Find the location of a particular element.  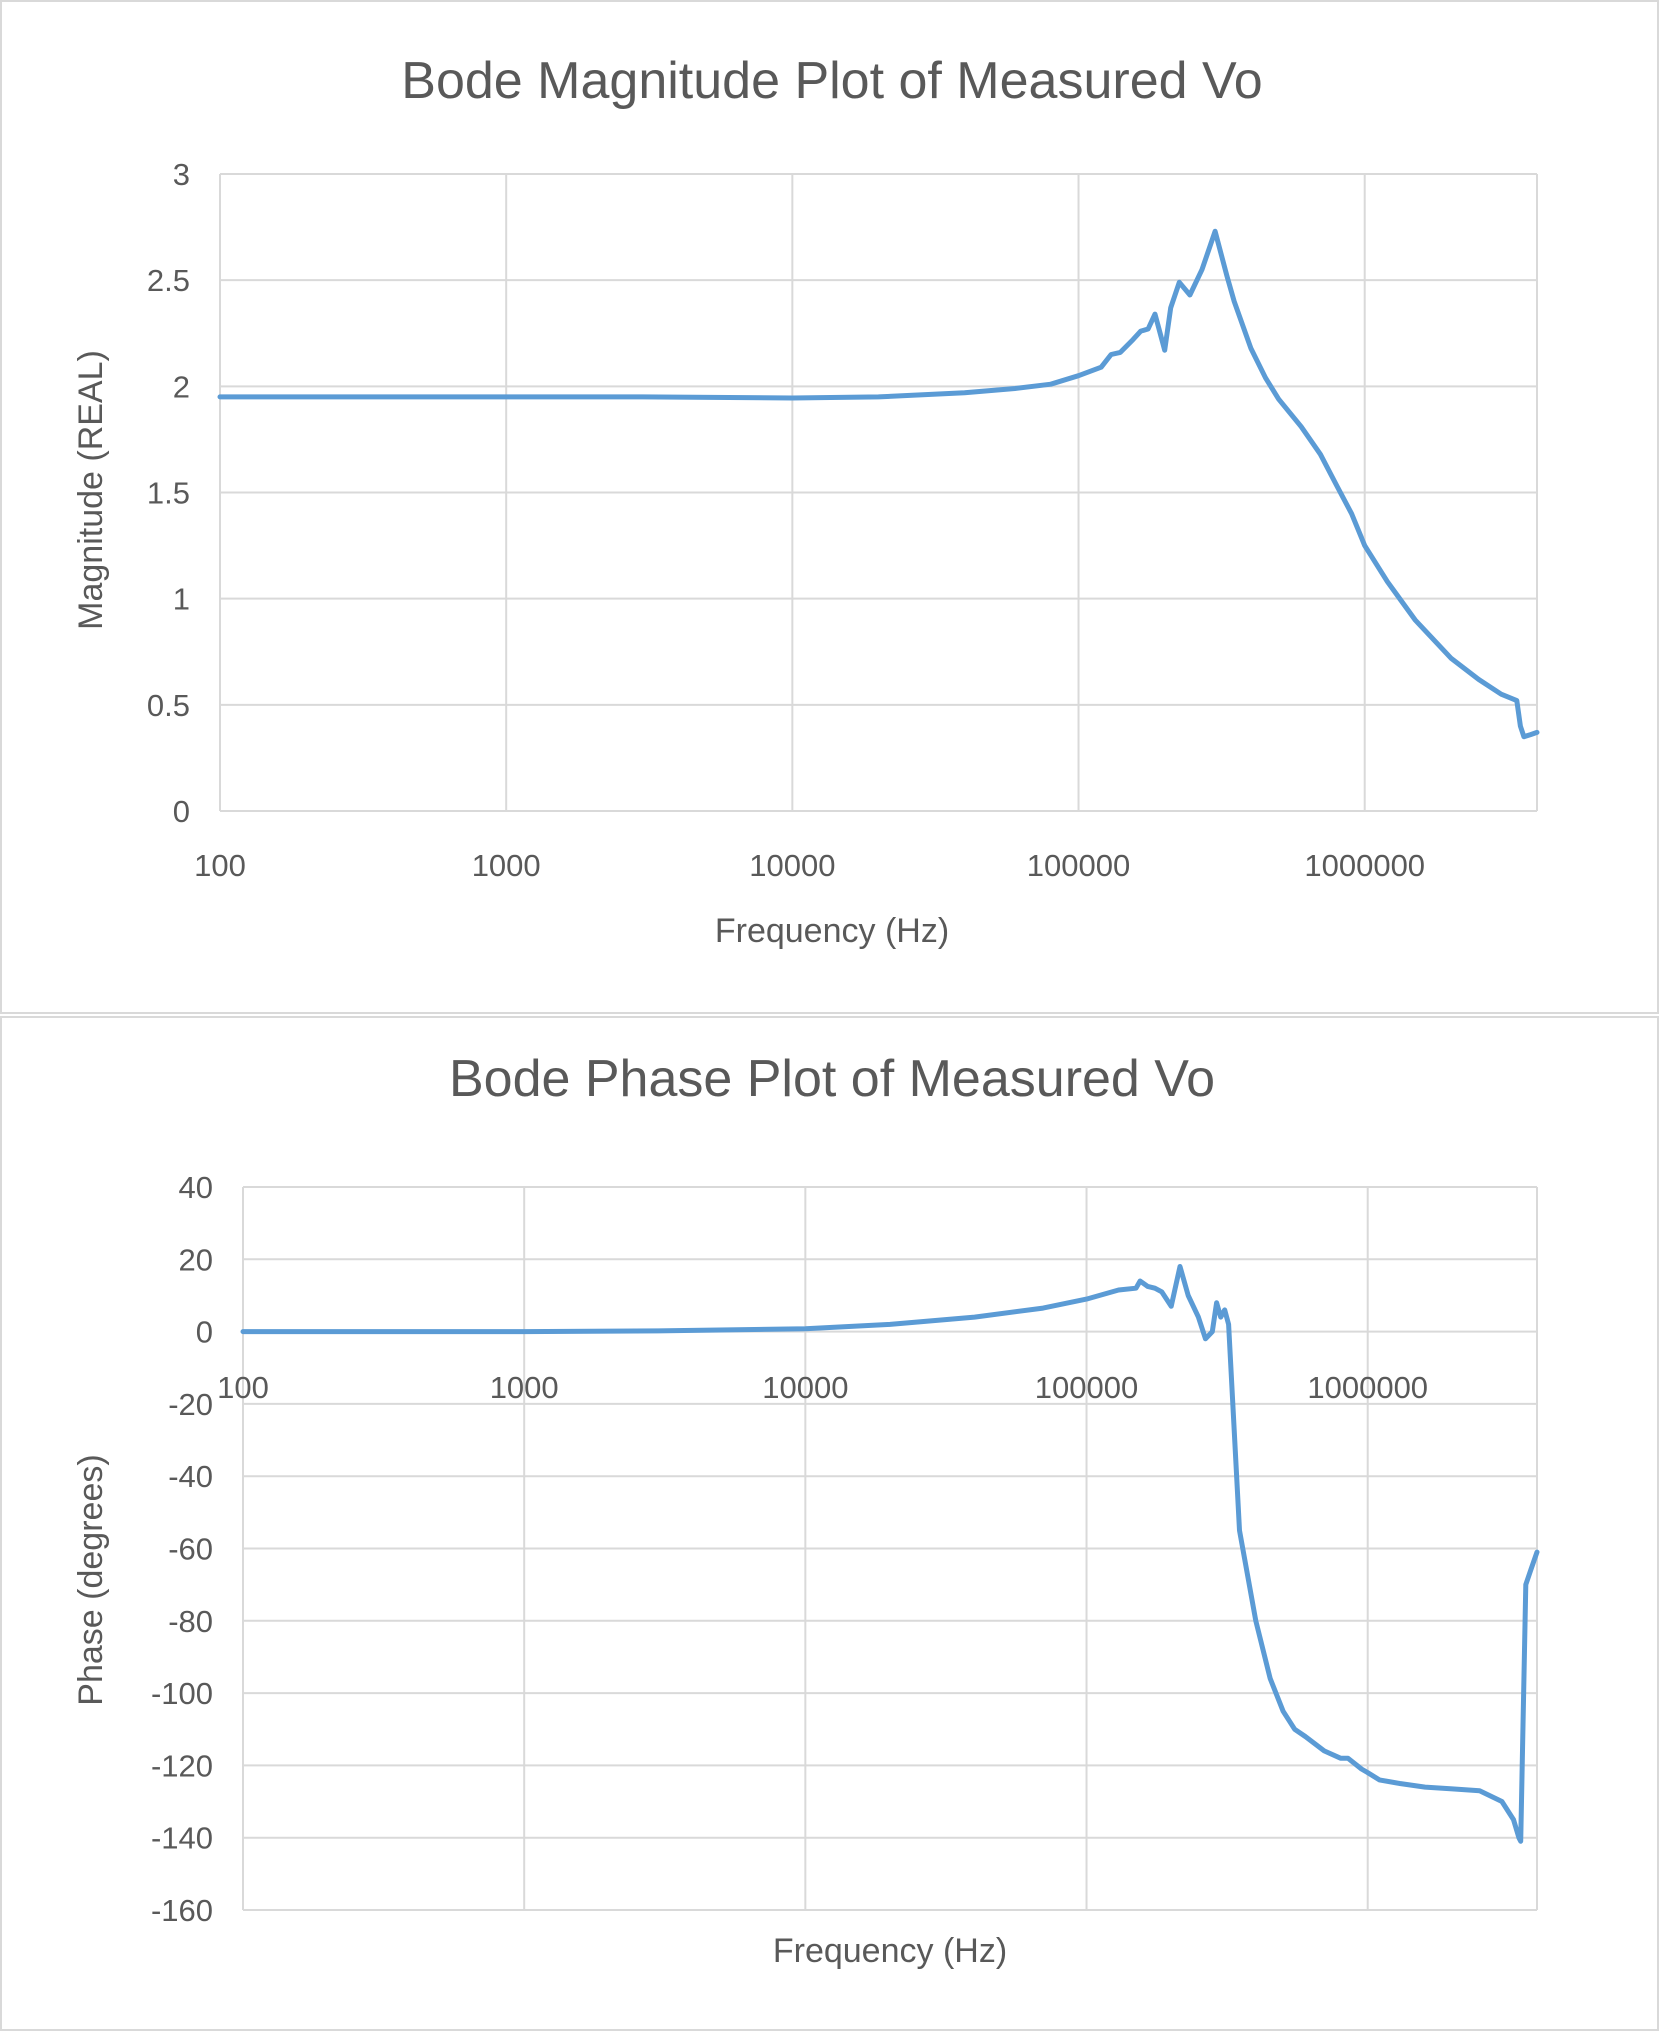

y-tick-label: 1.5 is located at coordinates (168, 493).